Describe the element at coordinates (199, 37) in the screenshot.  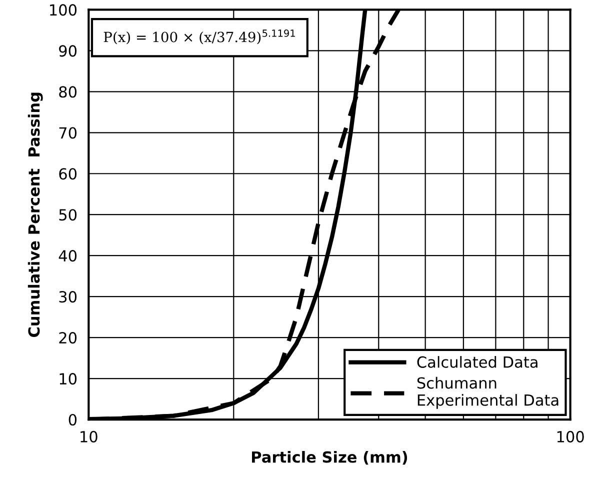
I see `annotation: P(x) = 100 × (x/37.49)$^{5.1191}$` at that location.